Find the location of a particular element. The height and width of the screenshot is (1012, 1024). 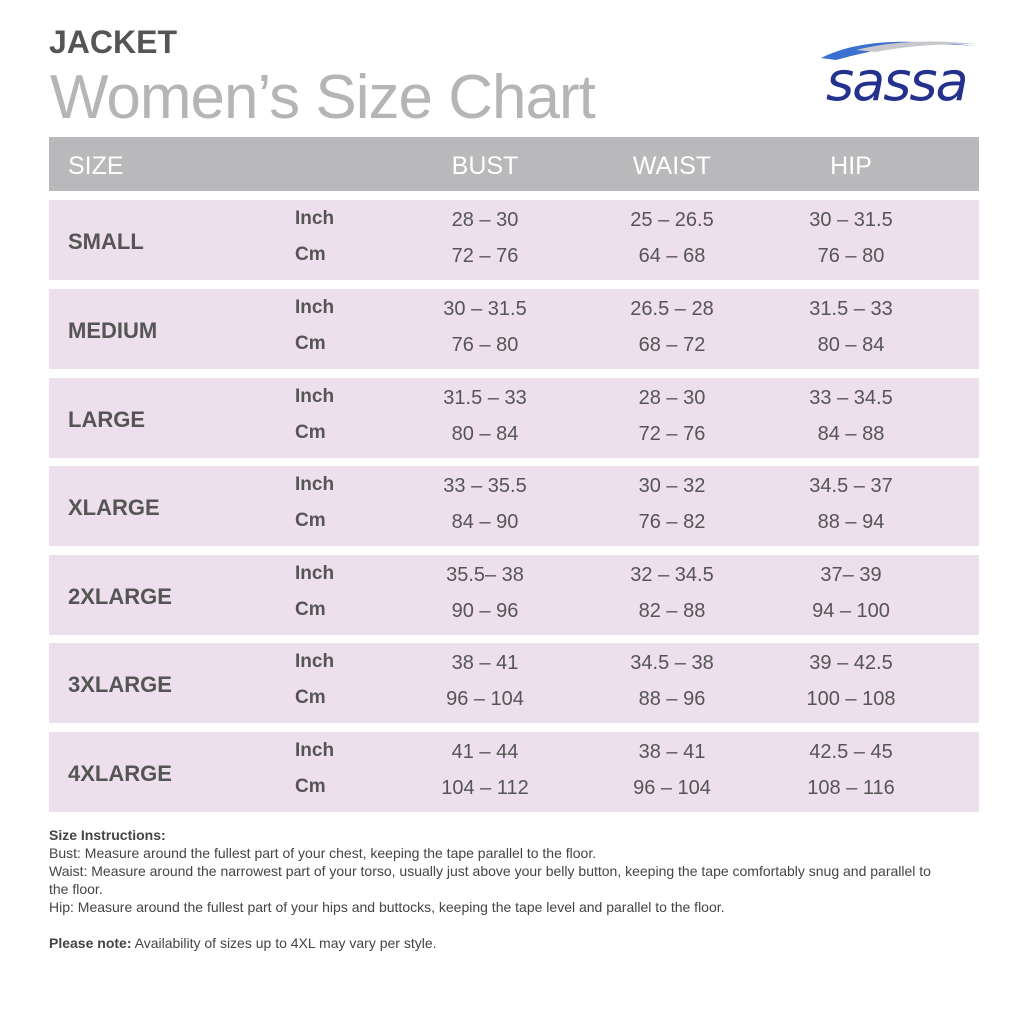

column-header: HIP is located at coordinates (851, 166).